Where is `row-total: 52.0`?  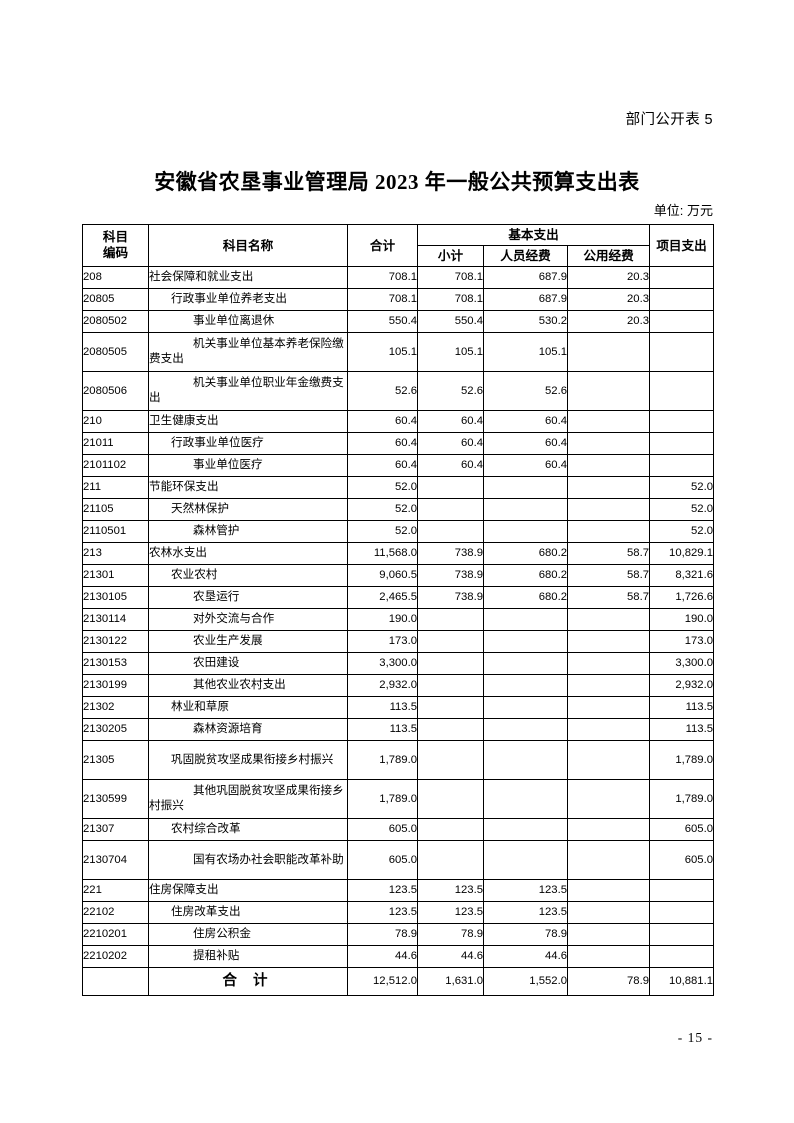
row-total: 52.0 is located at coordinates (382, 488).